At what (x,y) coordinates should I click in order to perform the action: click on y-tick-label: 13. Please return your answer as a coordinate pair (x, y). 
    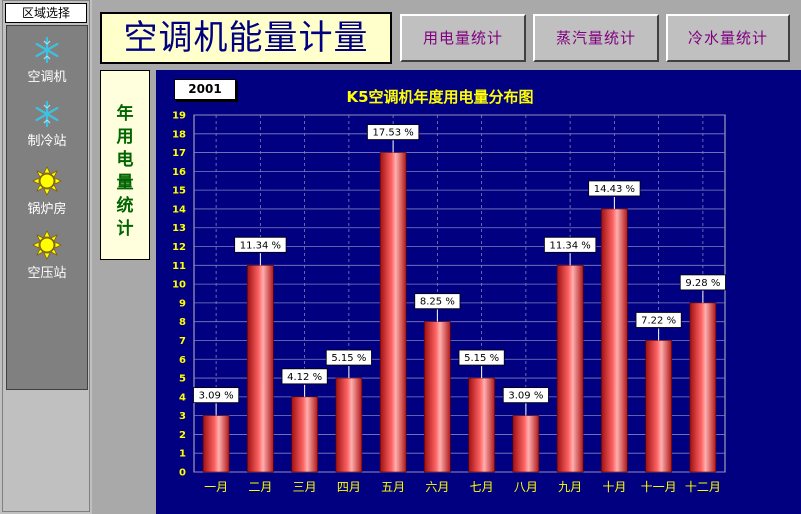
    Looking at the image, I should click on (179, 228).